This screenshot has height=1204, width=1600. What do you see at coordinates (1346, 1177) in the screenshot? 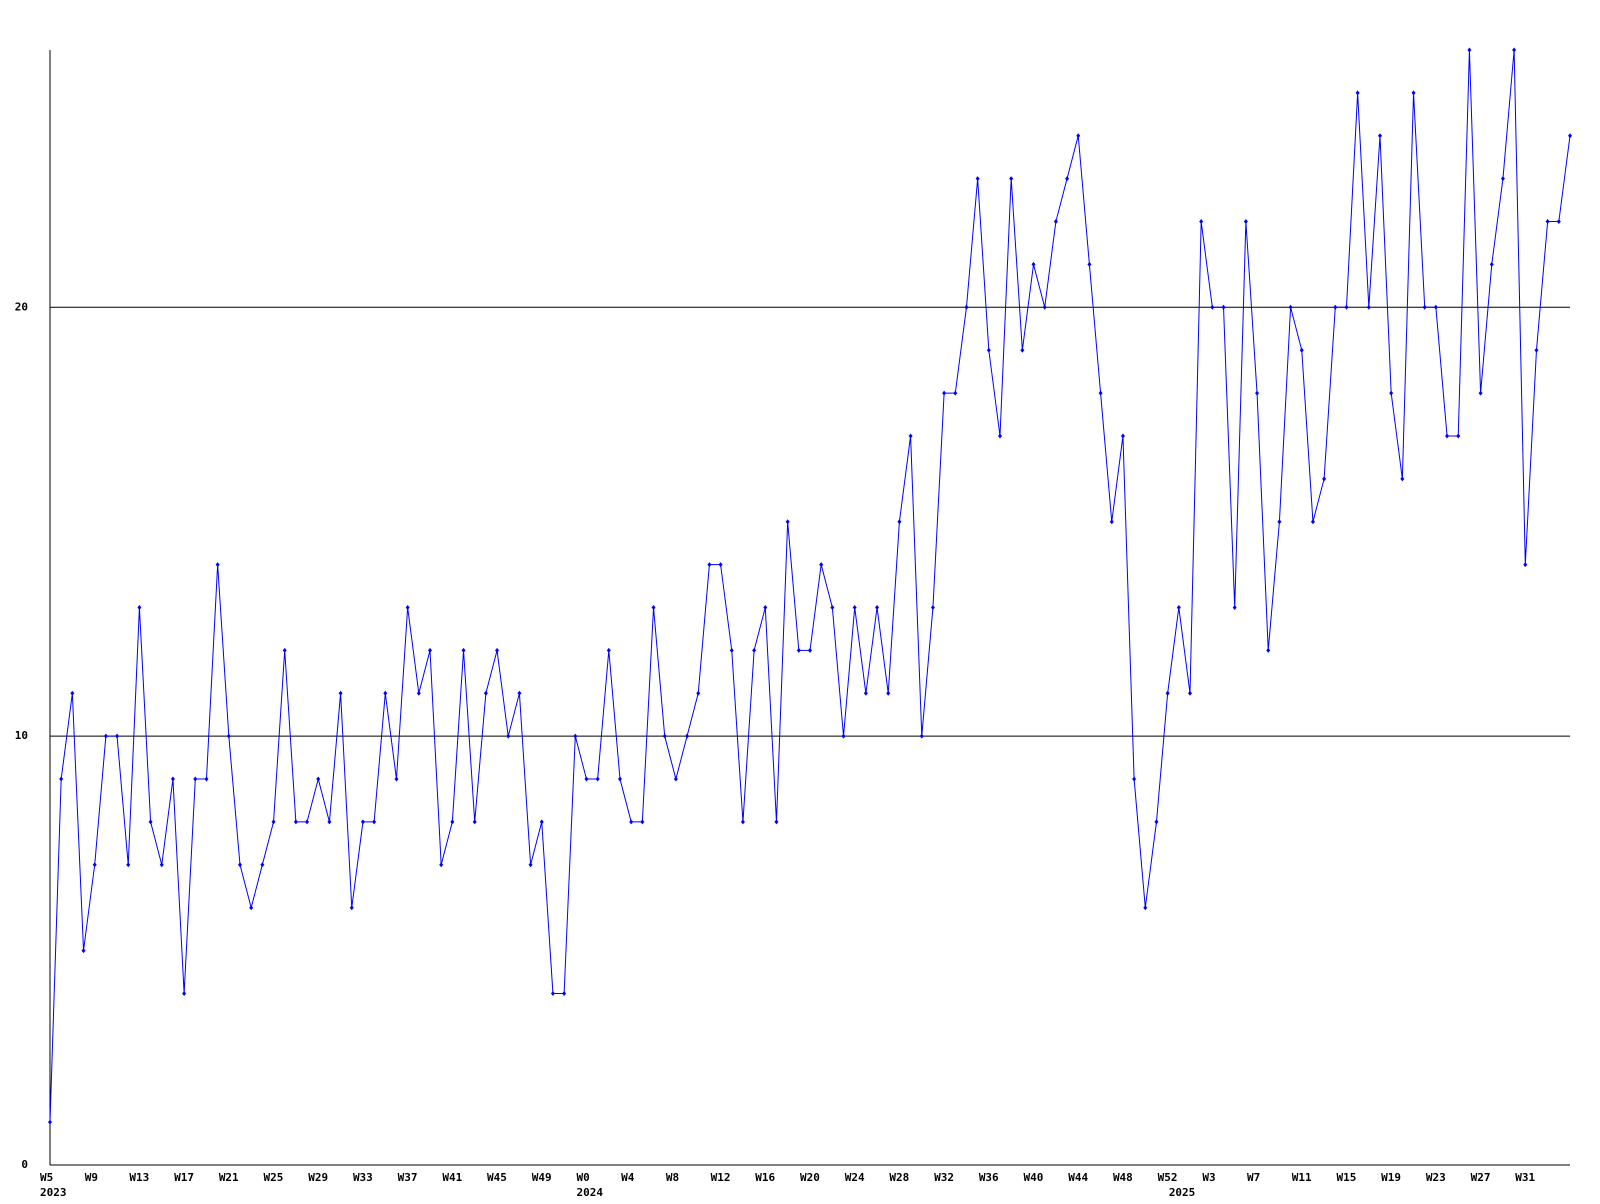
I see `x-tick-label: W15` at bounding box center [1346, 1177].